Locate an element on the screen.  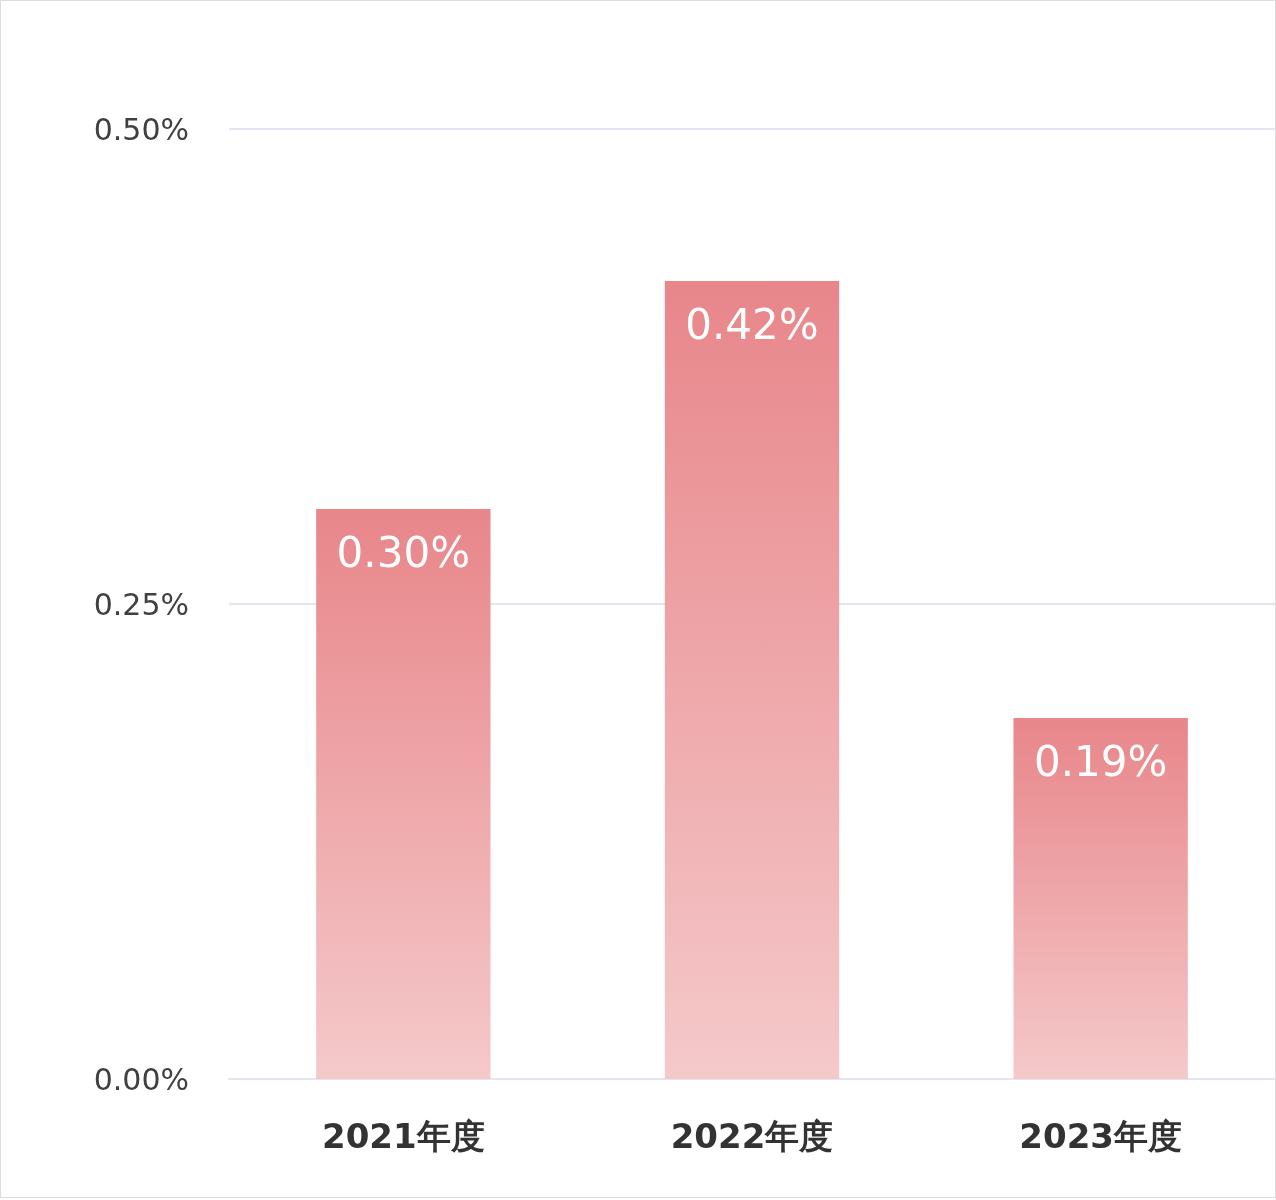
y-tick-label: 0.00% is located at coordinates (141, 1079).